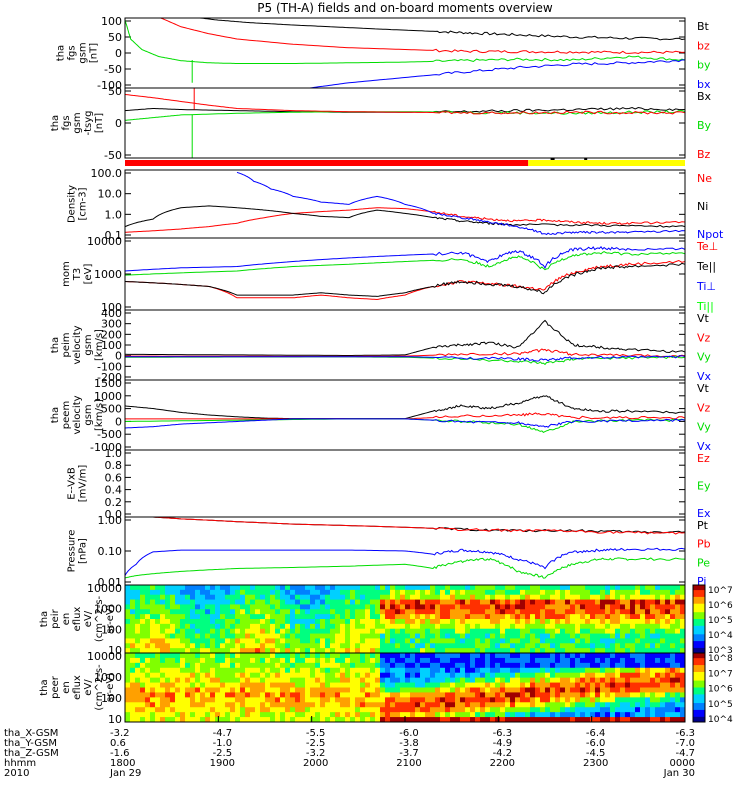 The image size is (750, 800). What do you see at coordinates (405, 36) in the screenshot?
I see `series-line-bz` at bounding box center [405, 36].